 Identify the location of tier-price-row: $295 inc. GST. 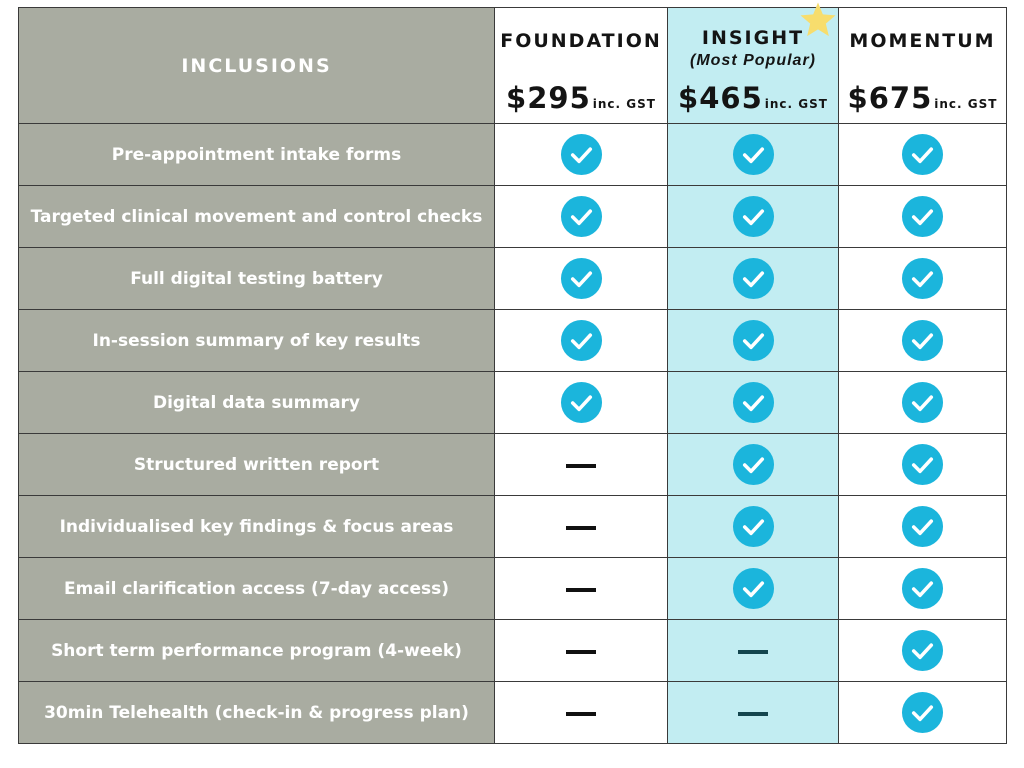
(581, 98).